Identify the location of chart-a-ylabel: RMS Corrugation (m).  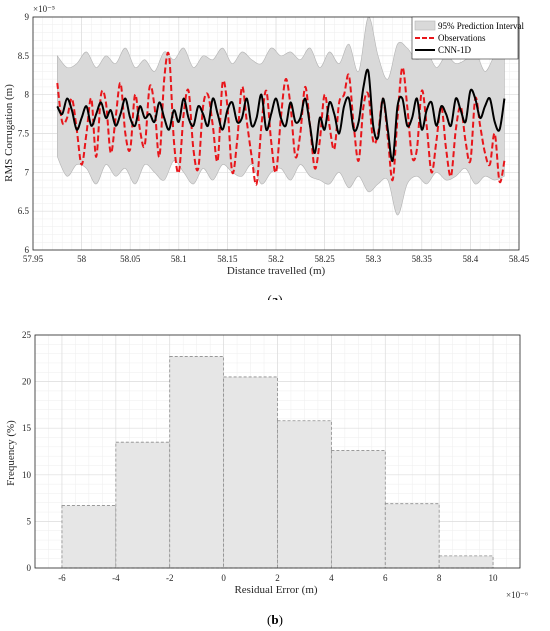
(9, 133).